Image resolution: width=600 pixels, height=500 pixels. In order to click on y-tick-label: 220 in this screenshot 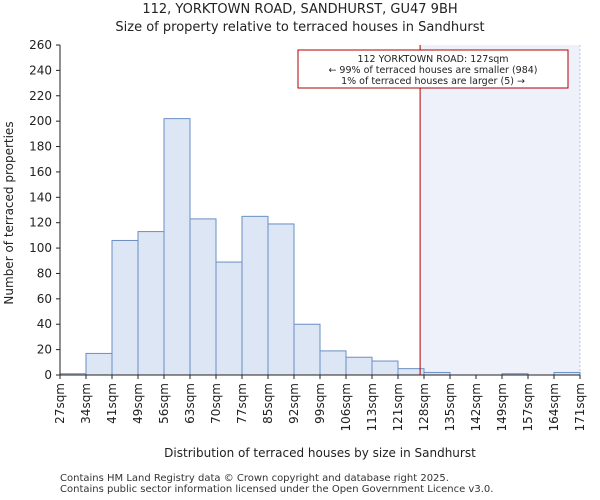, I will do `click(40, 96)`.